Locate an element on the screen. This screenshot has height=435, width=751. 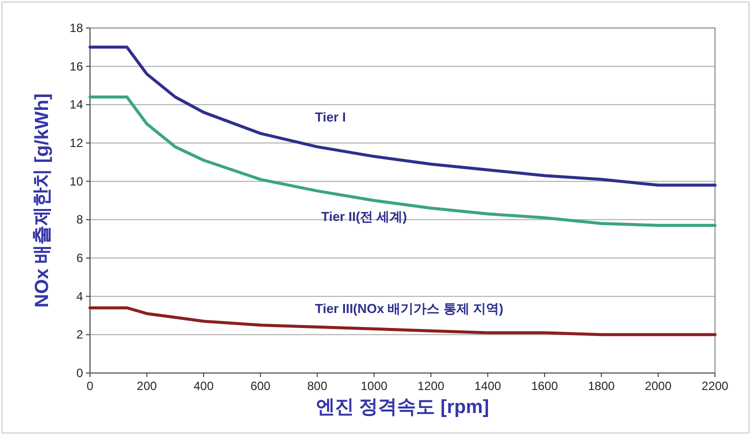
x-tick-label: 1000 is located at coordinates (374, 386).